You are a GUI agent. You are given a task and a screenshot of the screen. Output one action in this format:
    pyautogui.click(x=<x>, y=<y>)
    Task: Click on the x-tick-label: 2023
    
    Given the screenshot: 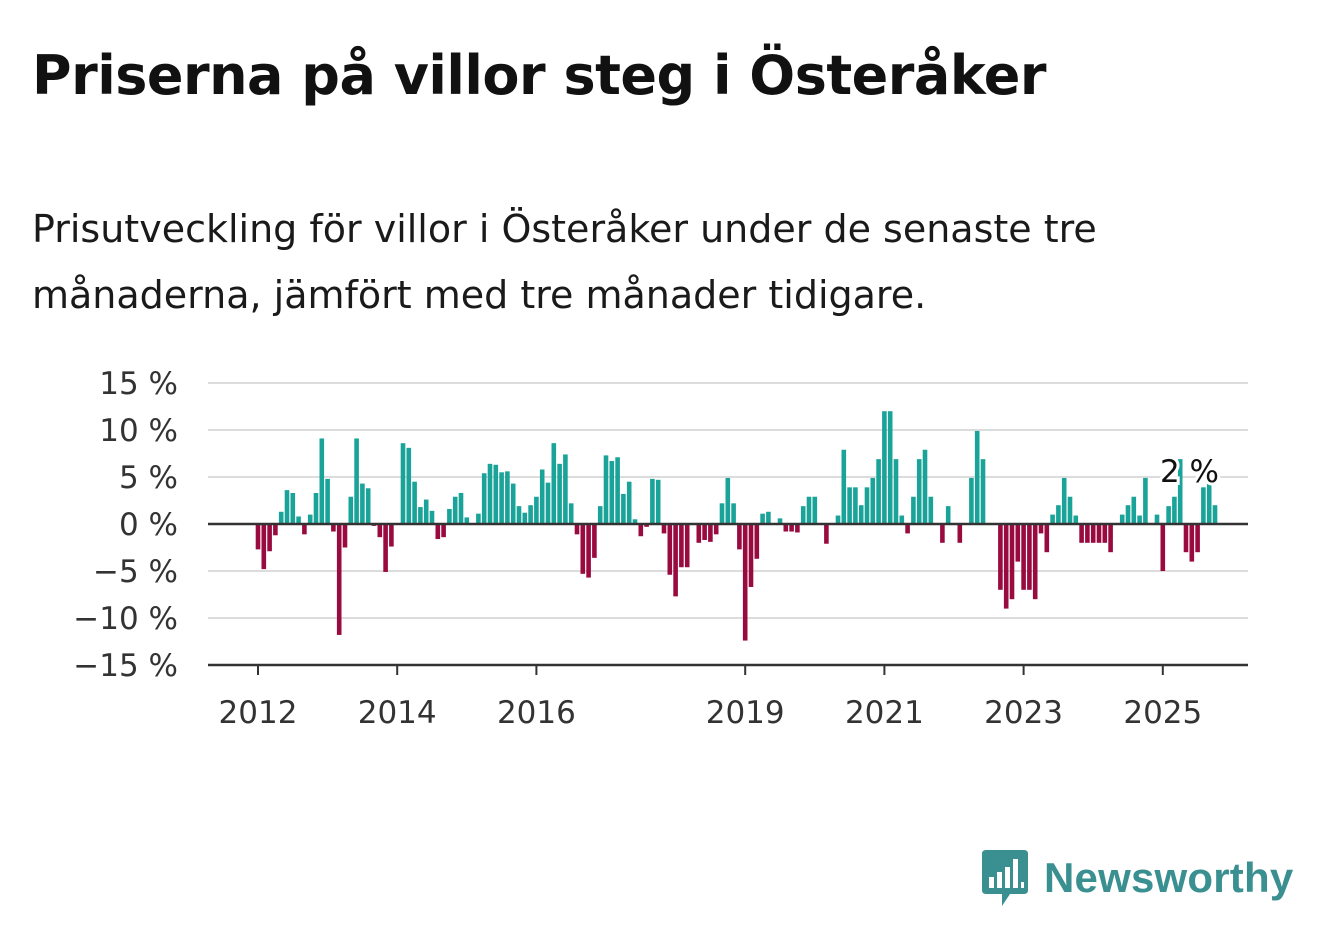 What is the action you would take?
    pyautogui.click(x=1023, y=713)
    